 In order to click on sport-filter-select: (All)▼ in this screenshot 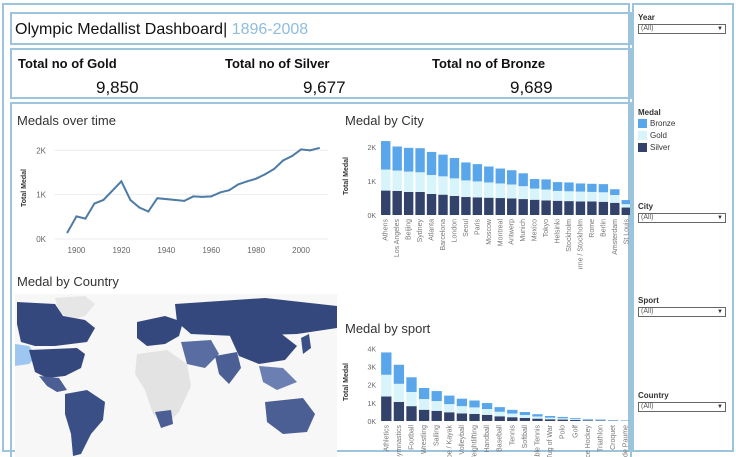, I will do `click(682, 312)`.